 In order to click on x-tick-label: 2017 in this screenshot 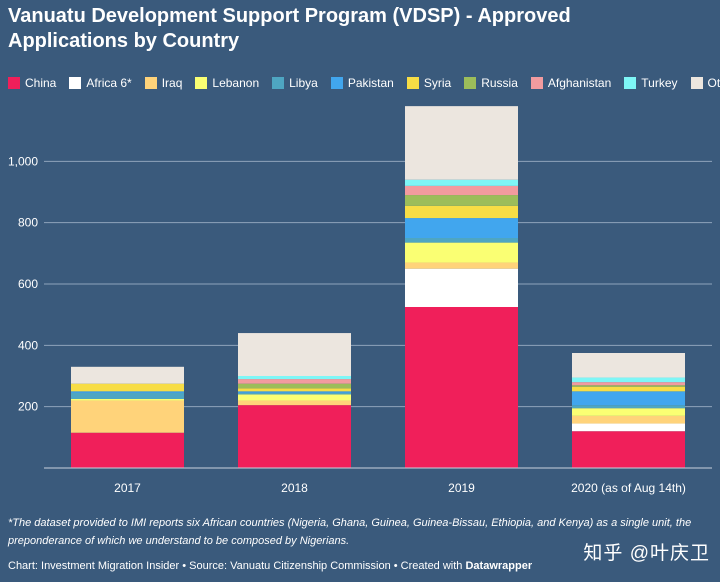, I will do `click(127, 488)`.